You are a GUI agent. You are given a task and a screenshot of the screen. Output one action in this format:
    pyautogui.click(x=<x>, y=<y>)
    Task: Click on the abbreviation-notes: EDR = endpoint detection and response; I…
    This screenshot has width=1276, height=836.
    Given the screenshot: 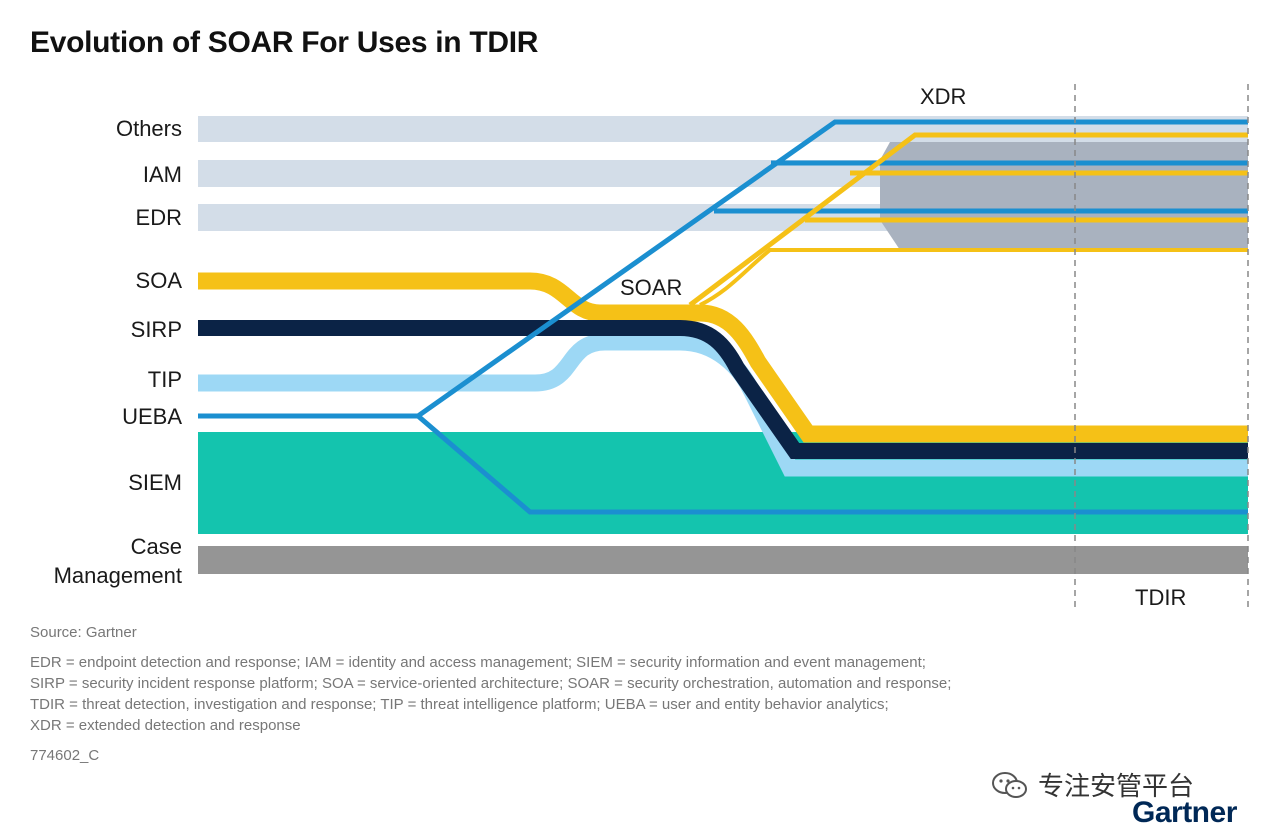 What is the action you would take?
    pyautogui.click(x=630, y=694)
    